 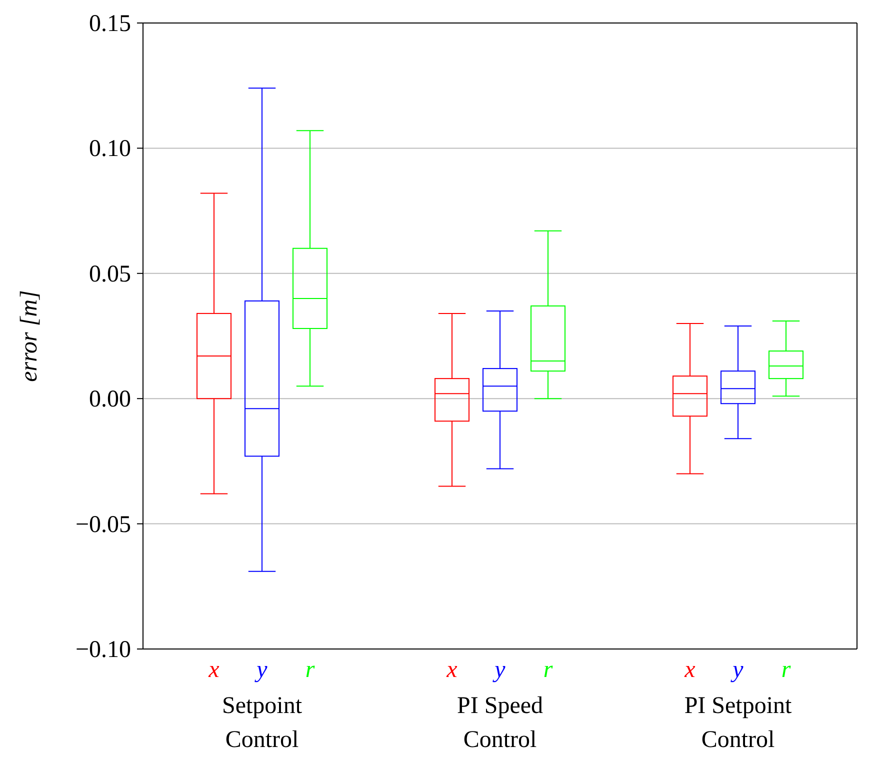 I want to click on x-tick-label: PI Speed Control, so click(x=500, y=723).